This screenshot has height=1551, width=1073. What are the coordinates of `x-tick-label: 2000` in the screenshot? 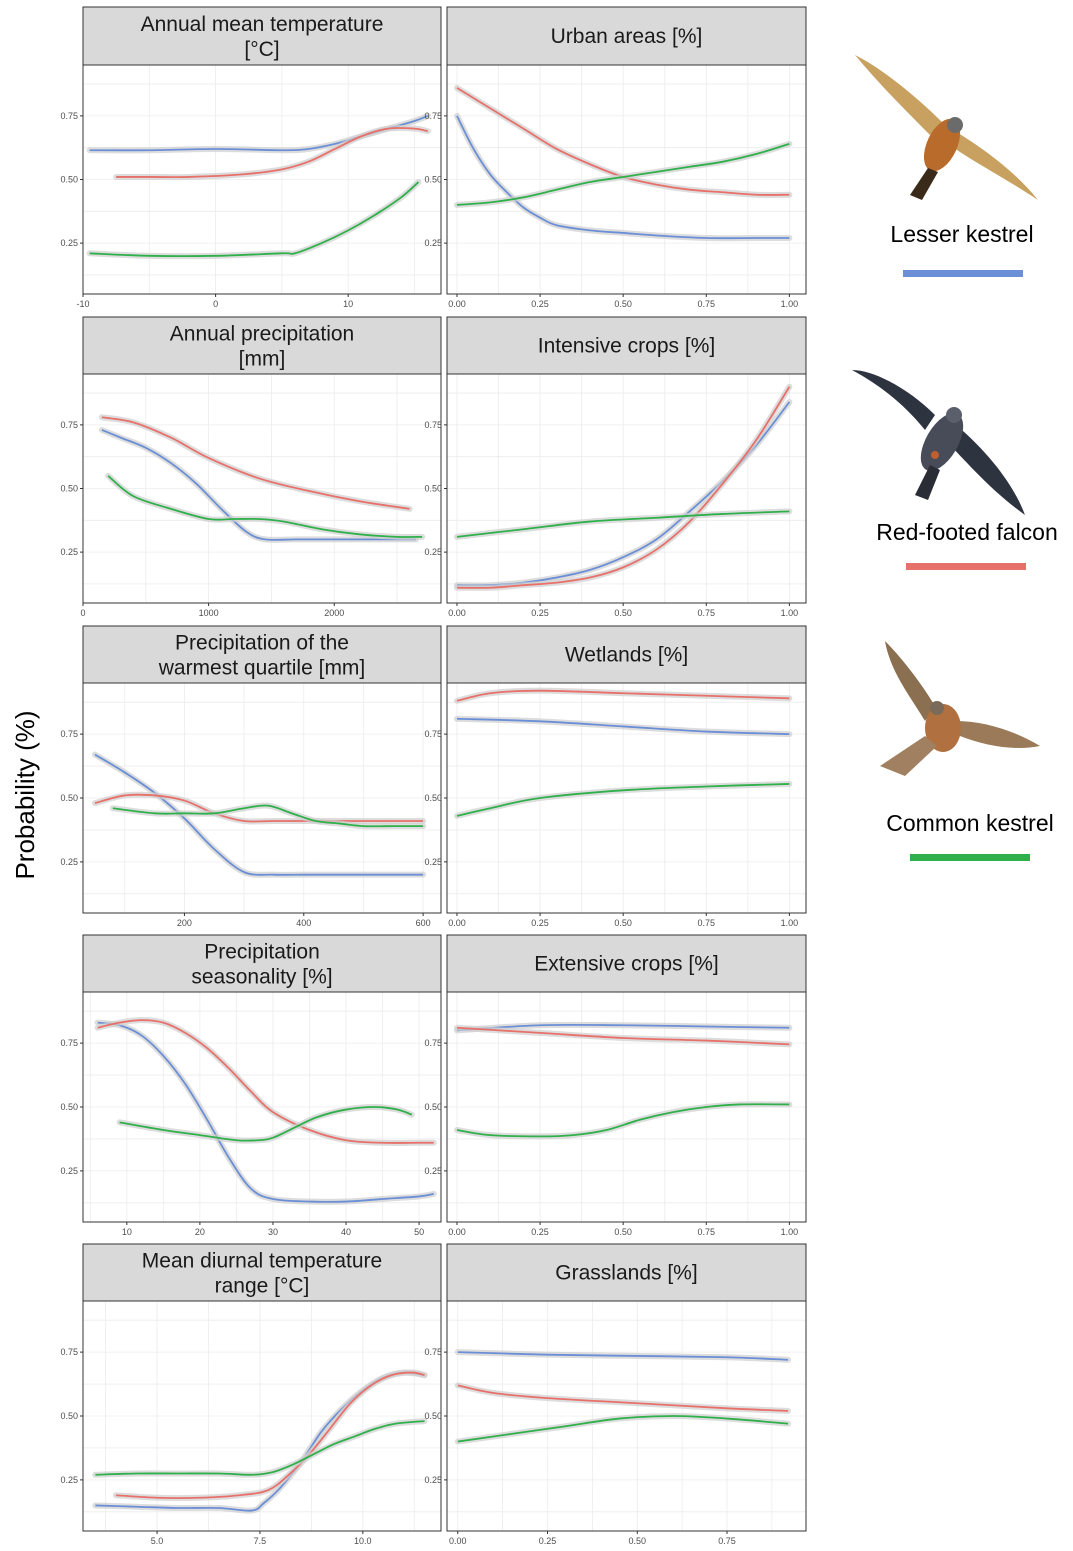 It's located at (334, 613).